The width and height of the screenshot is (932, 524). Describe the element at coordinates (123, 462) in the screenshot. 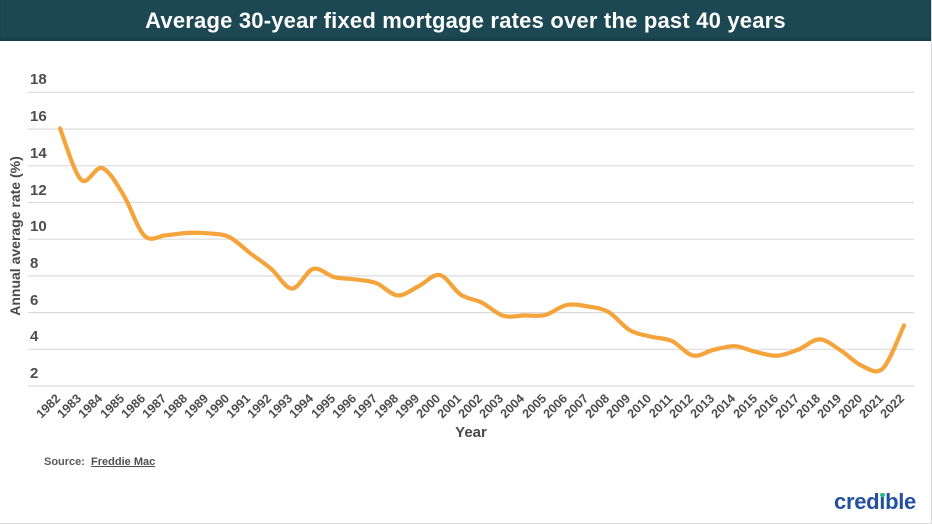

I see `freddie-mac-link: Freddie Mac` at that location.